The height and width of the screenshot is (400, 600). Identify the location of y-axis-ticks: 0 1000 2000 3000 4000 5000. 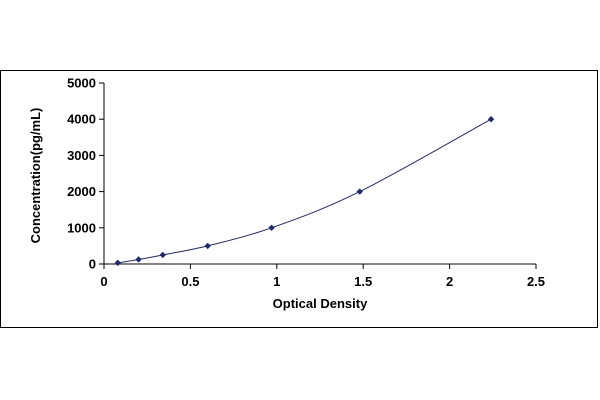
(85, 174).